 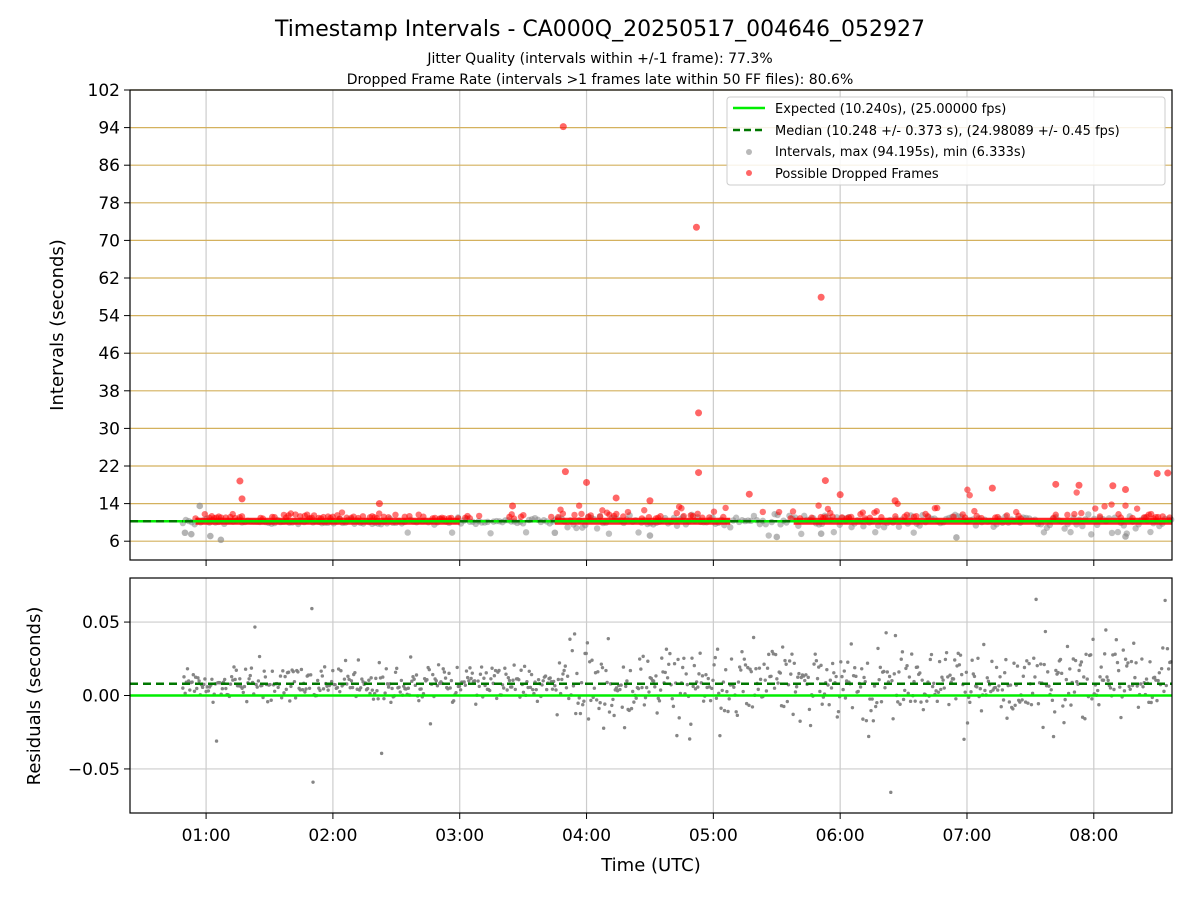 I want to click on x-axis-label: Time (UTC), so click(x=650, y=865).